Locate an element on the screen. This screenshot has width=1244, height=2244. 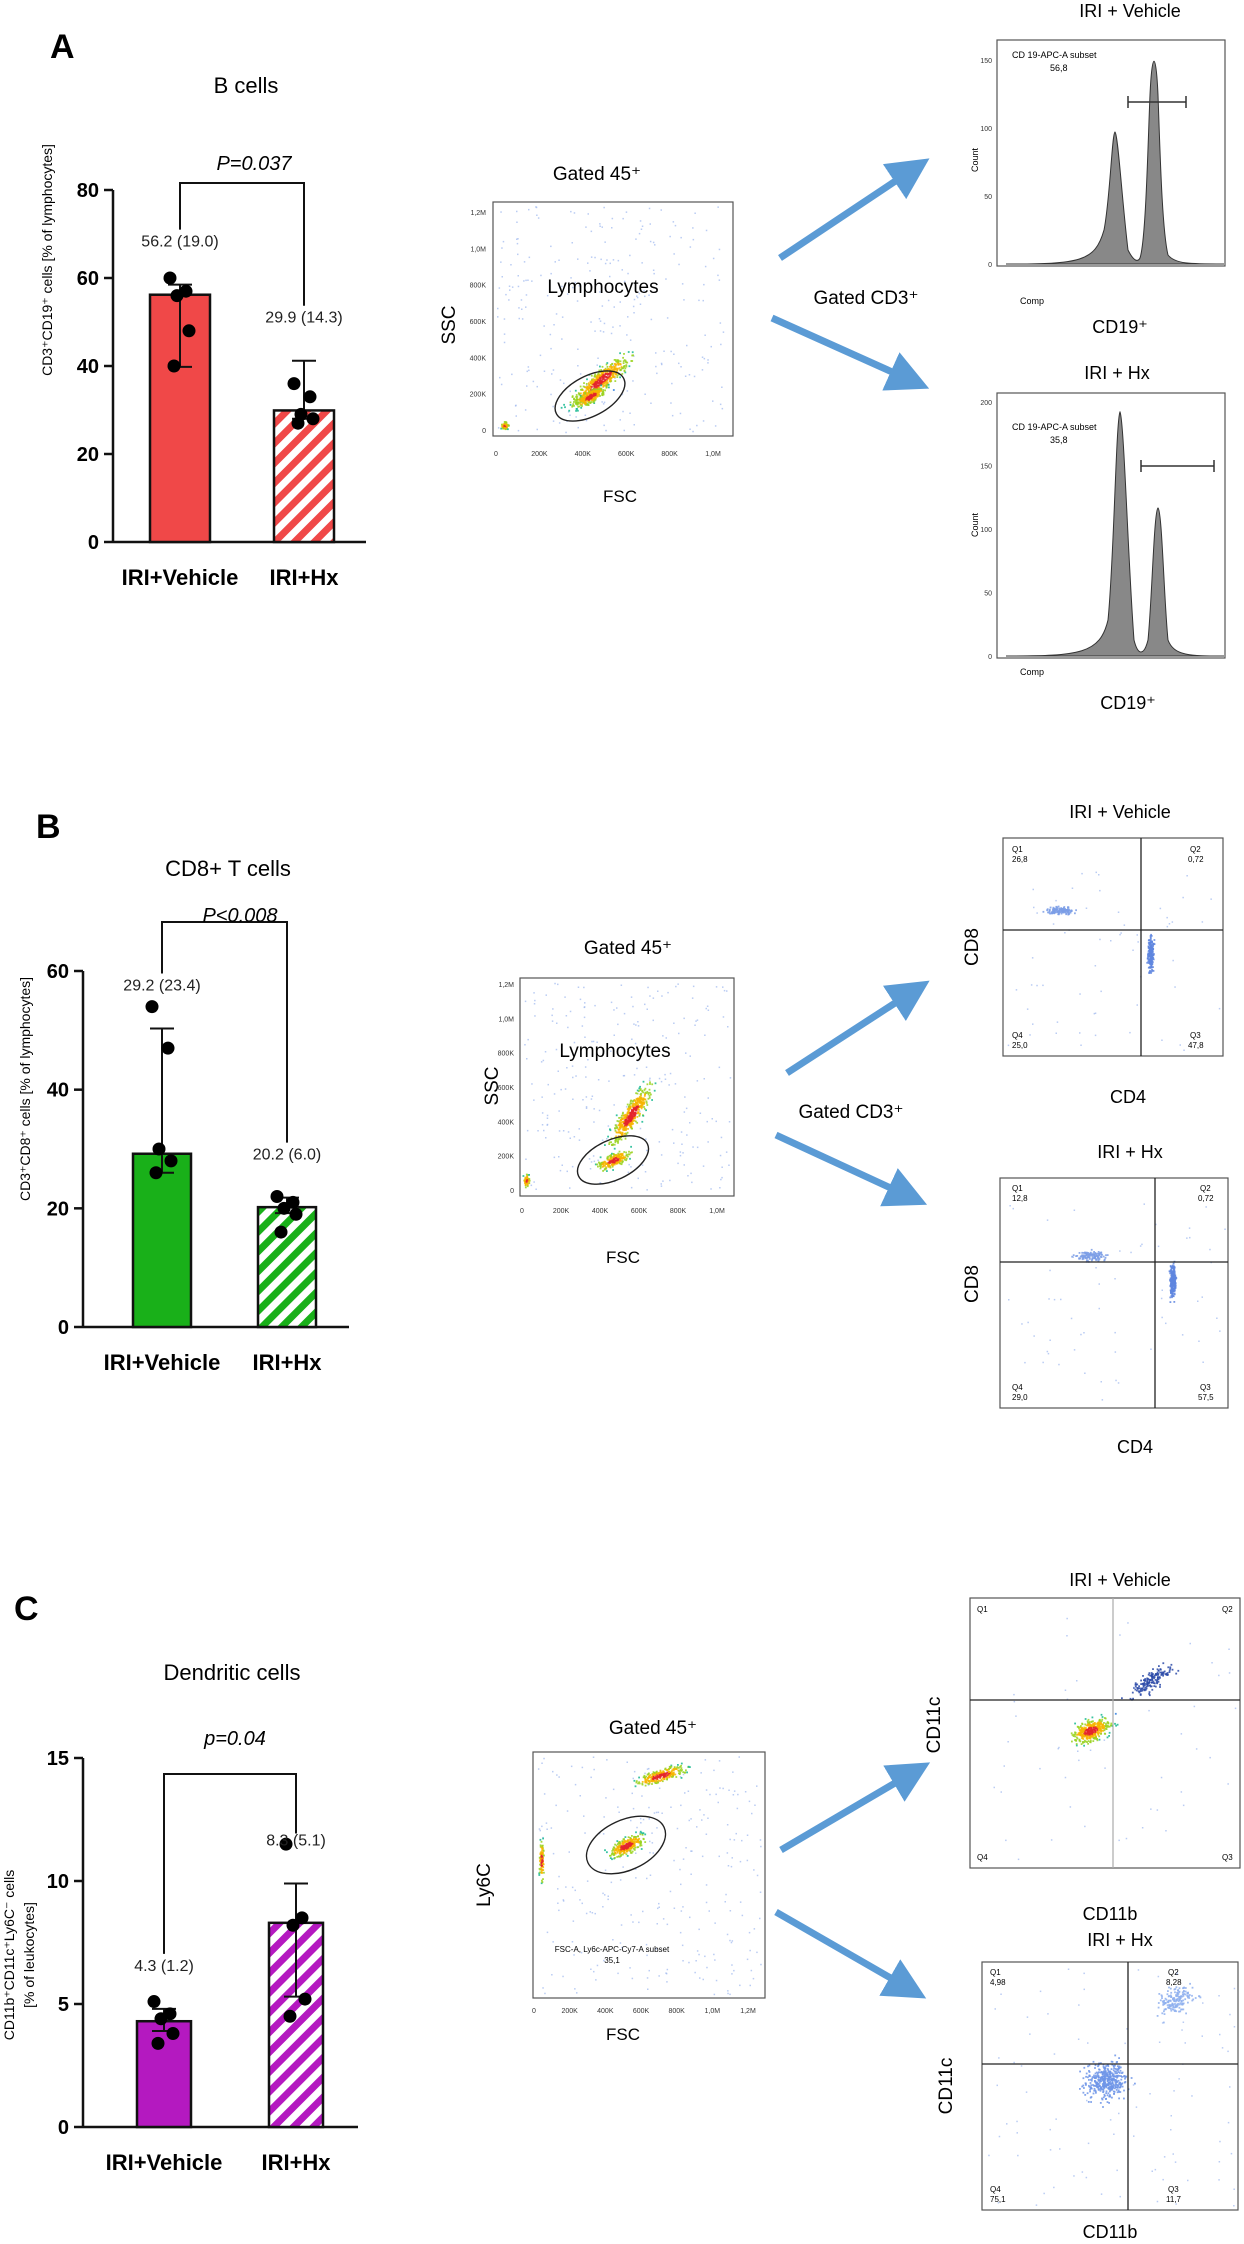
scatter-xlabel: FSC is located at coordinates (623, 1257).